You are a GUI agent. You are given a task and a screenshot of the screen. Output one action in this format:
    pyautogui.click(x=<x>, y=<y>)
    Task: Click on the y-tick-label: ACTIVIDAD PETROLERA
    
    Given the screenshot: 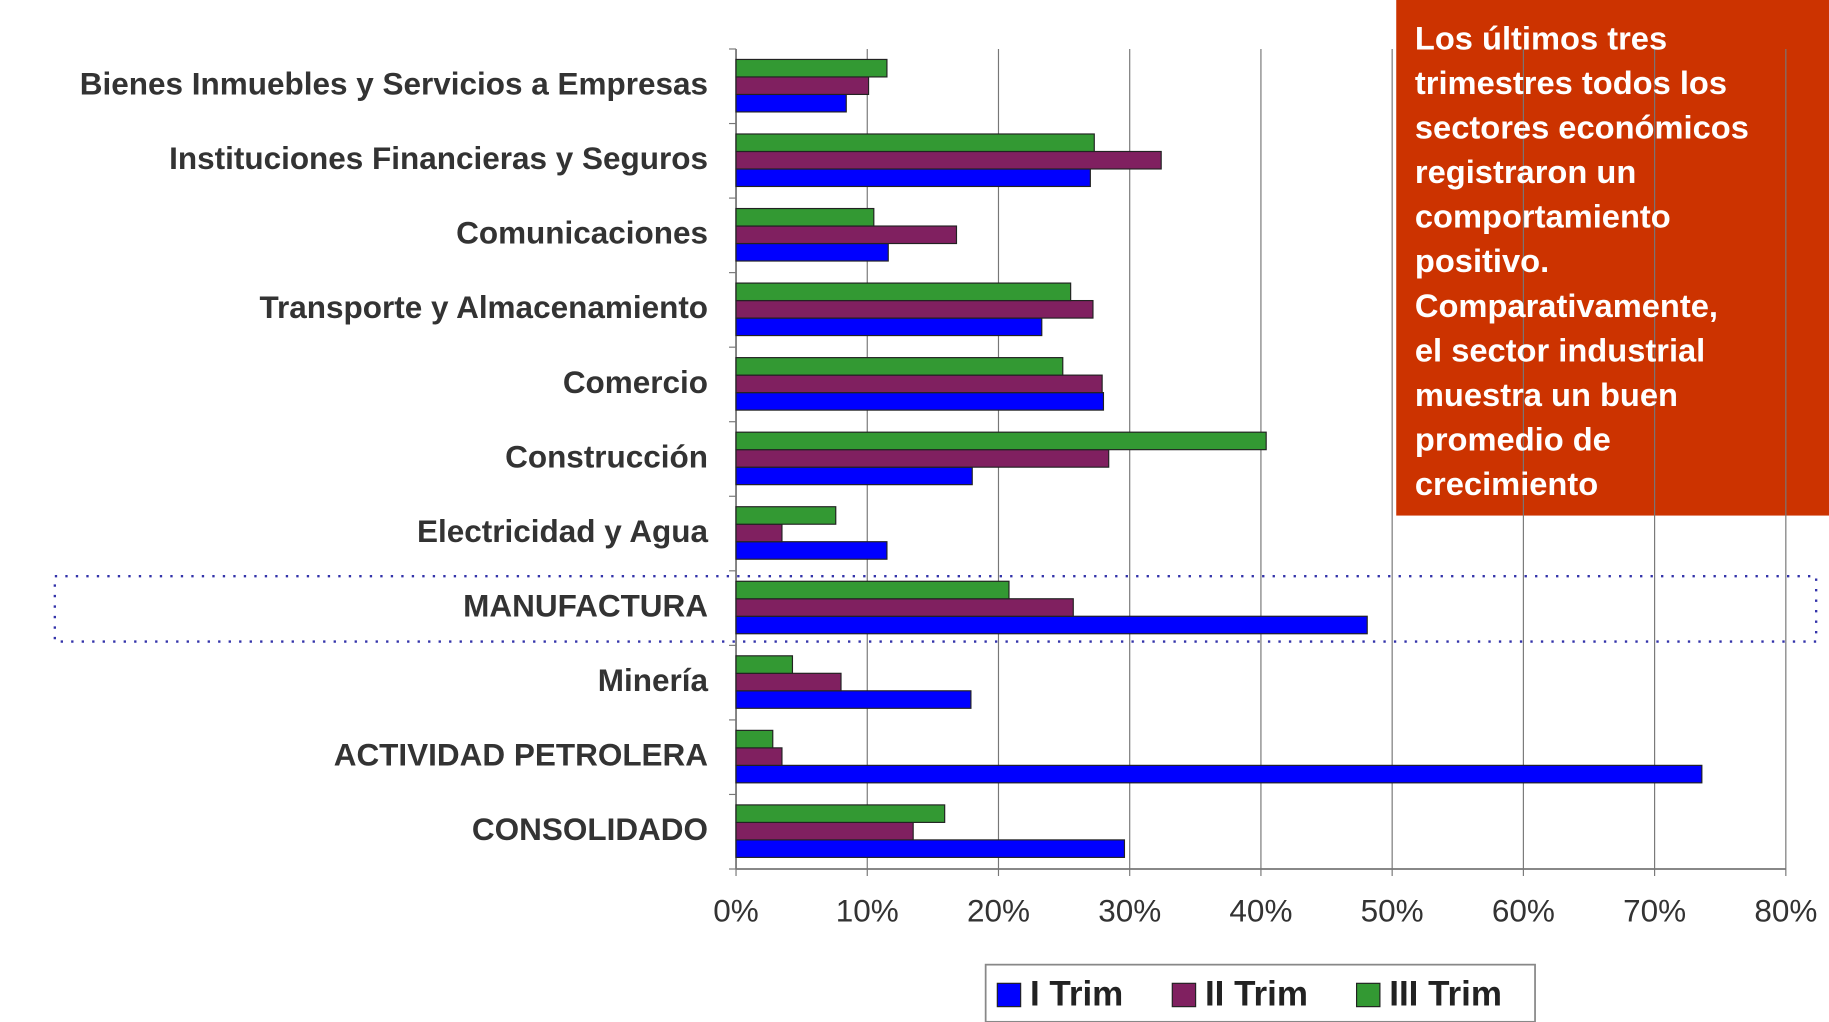 What is the action you would take?
    pyautogui.click(x=521, y=754)
    